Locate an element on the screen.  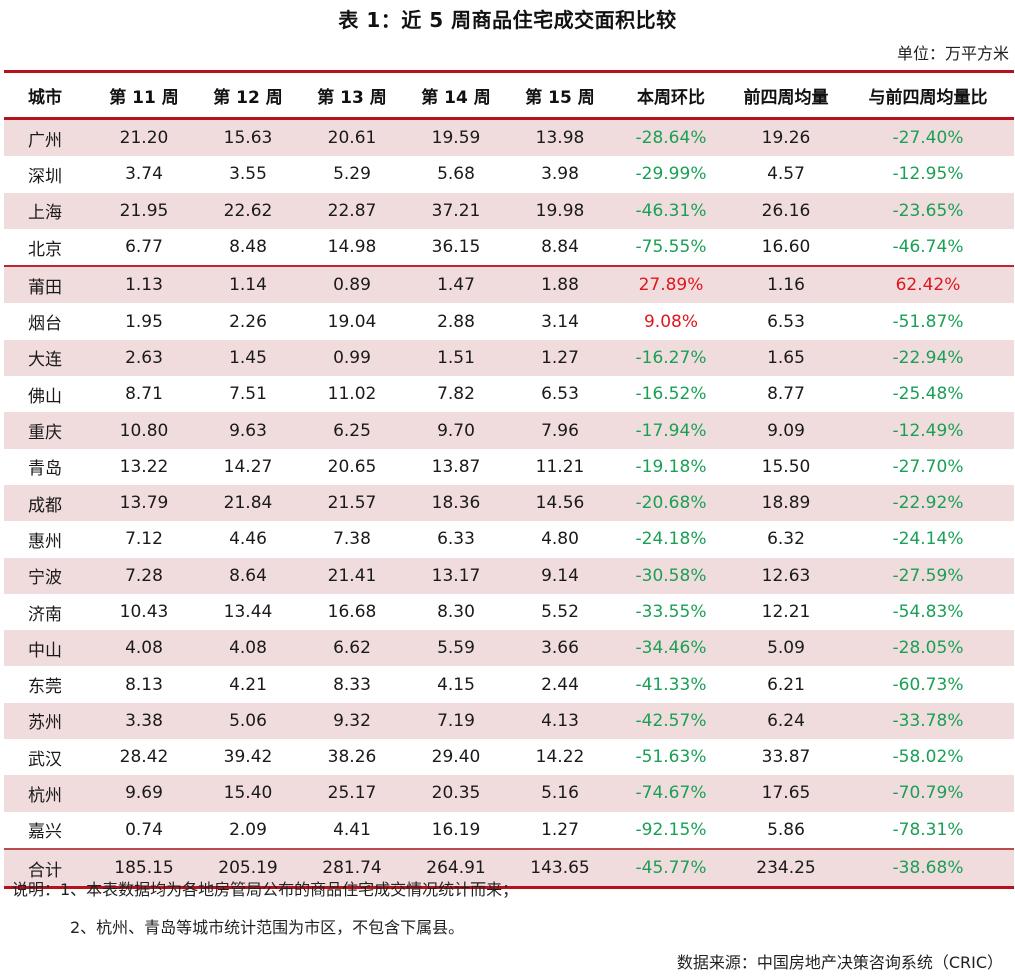
cell-week-12: 15.63 is located at coordinates (248, 138).